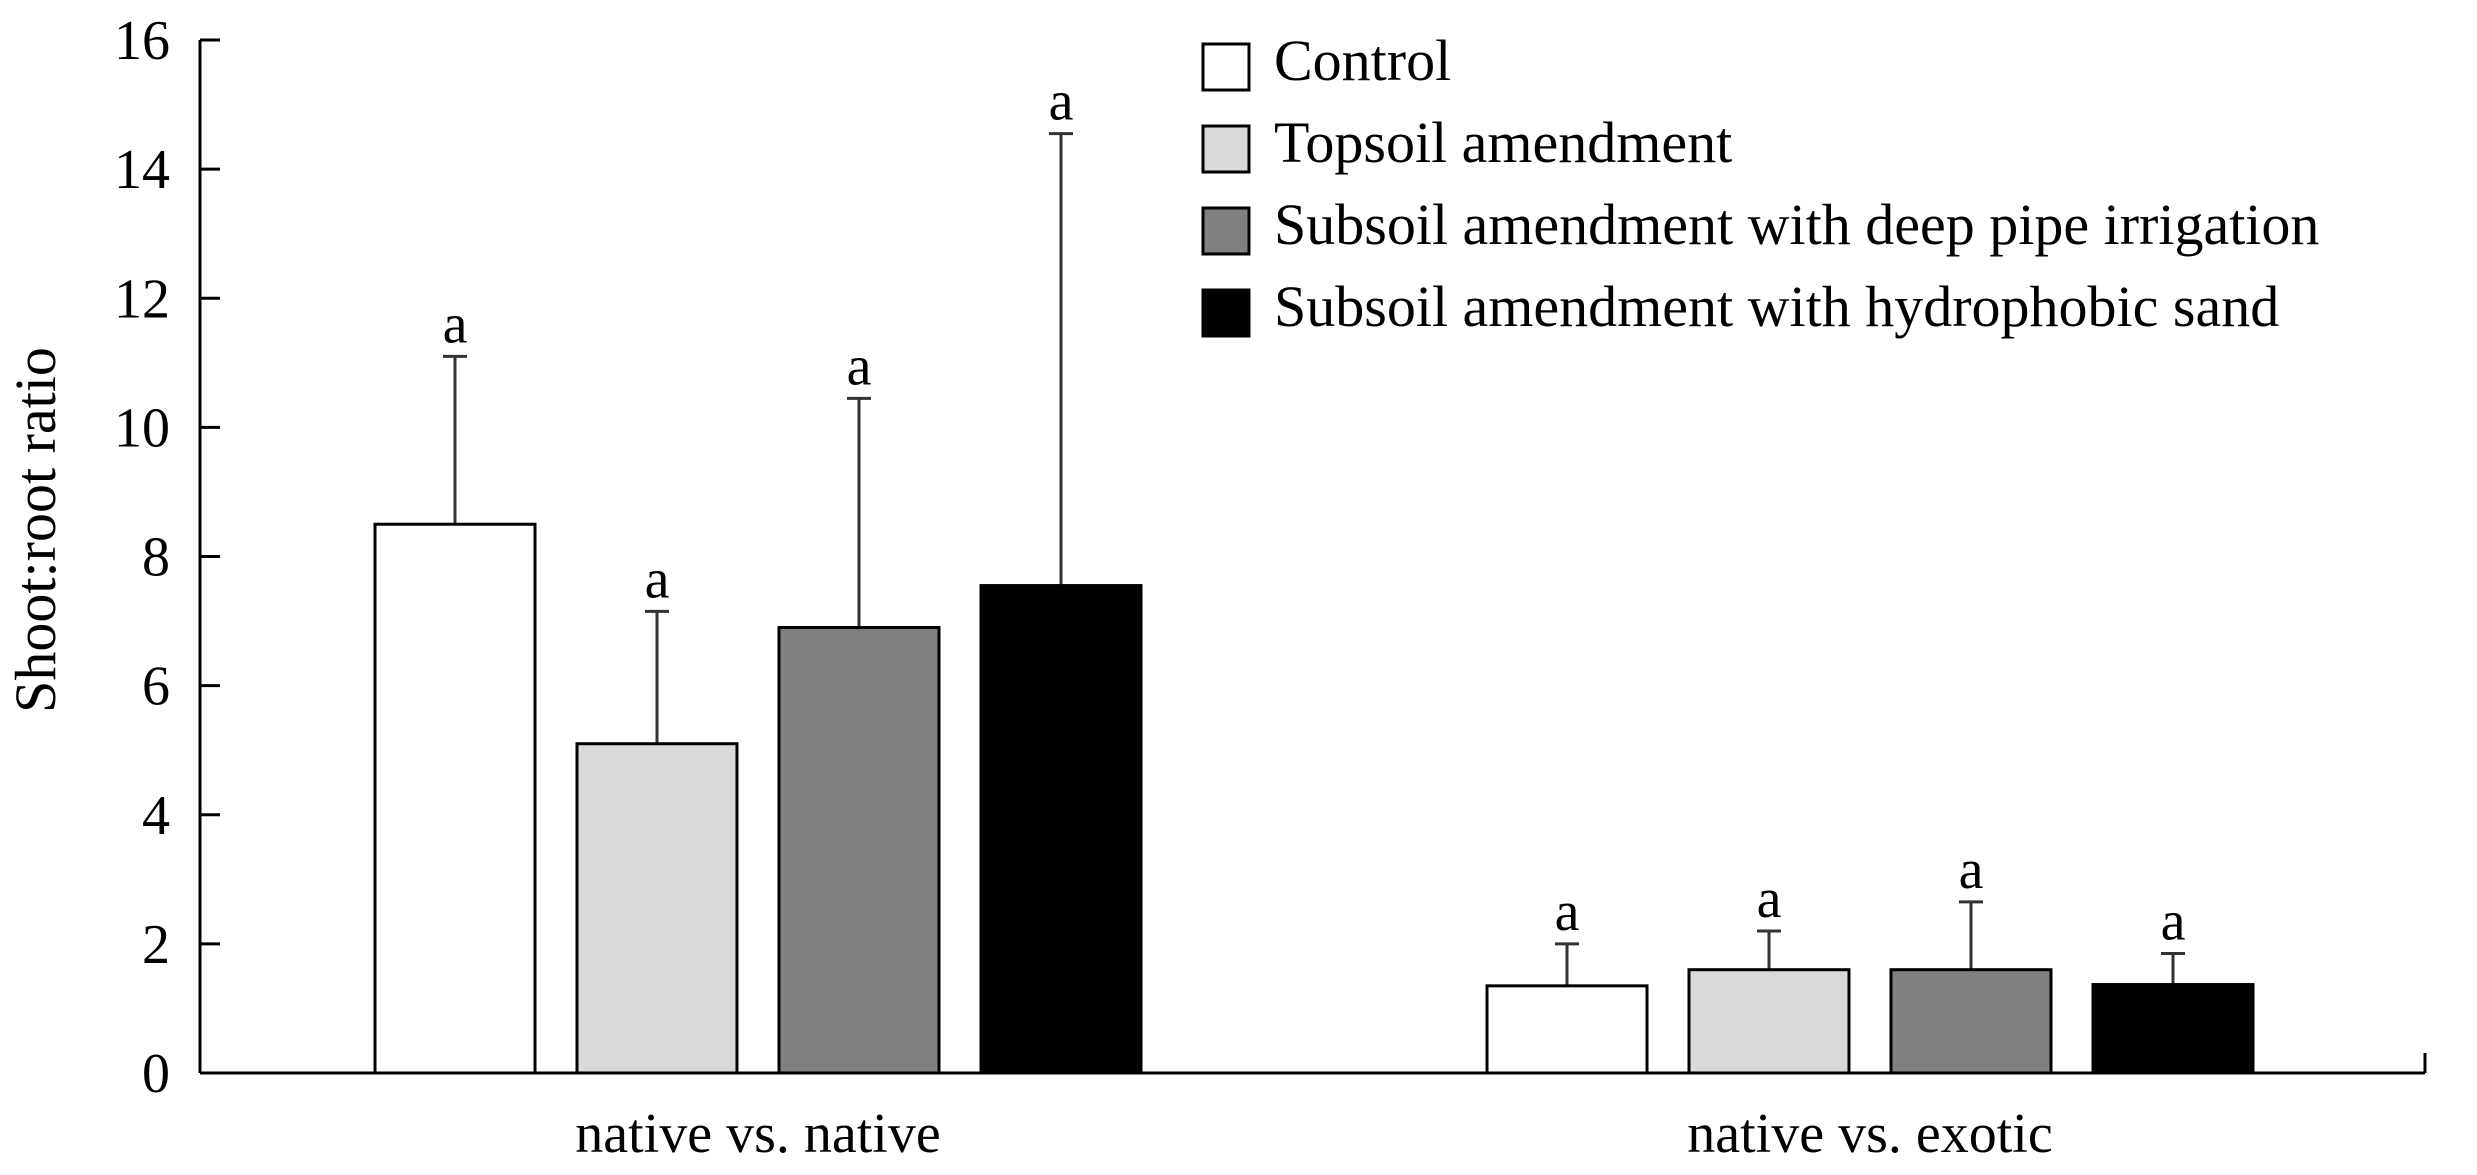 The image size is (2477, 1175). Describe the element at coordinates (1503, 142) in the screenshot. I see `legend-label: Topsoil amendment` at that location.